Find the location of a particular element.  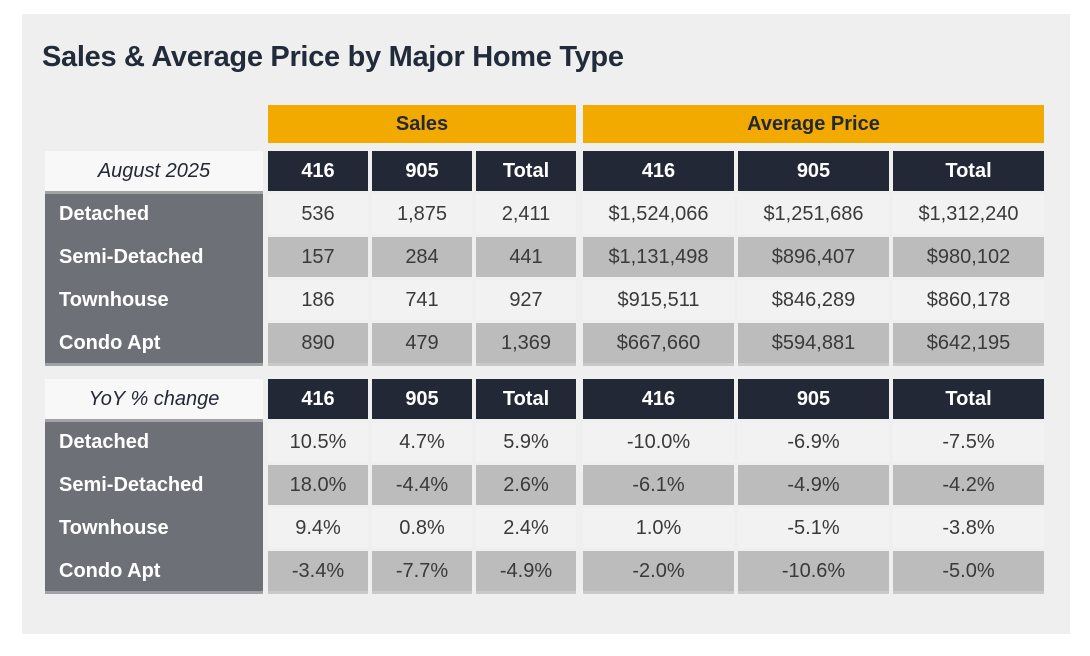

table-cell: 0.8% is located at coordinates (422, 528).